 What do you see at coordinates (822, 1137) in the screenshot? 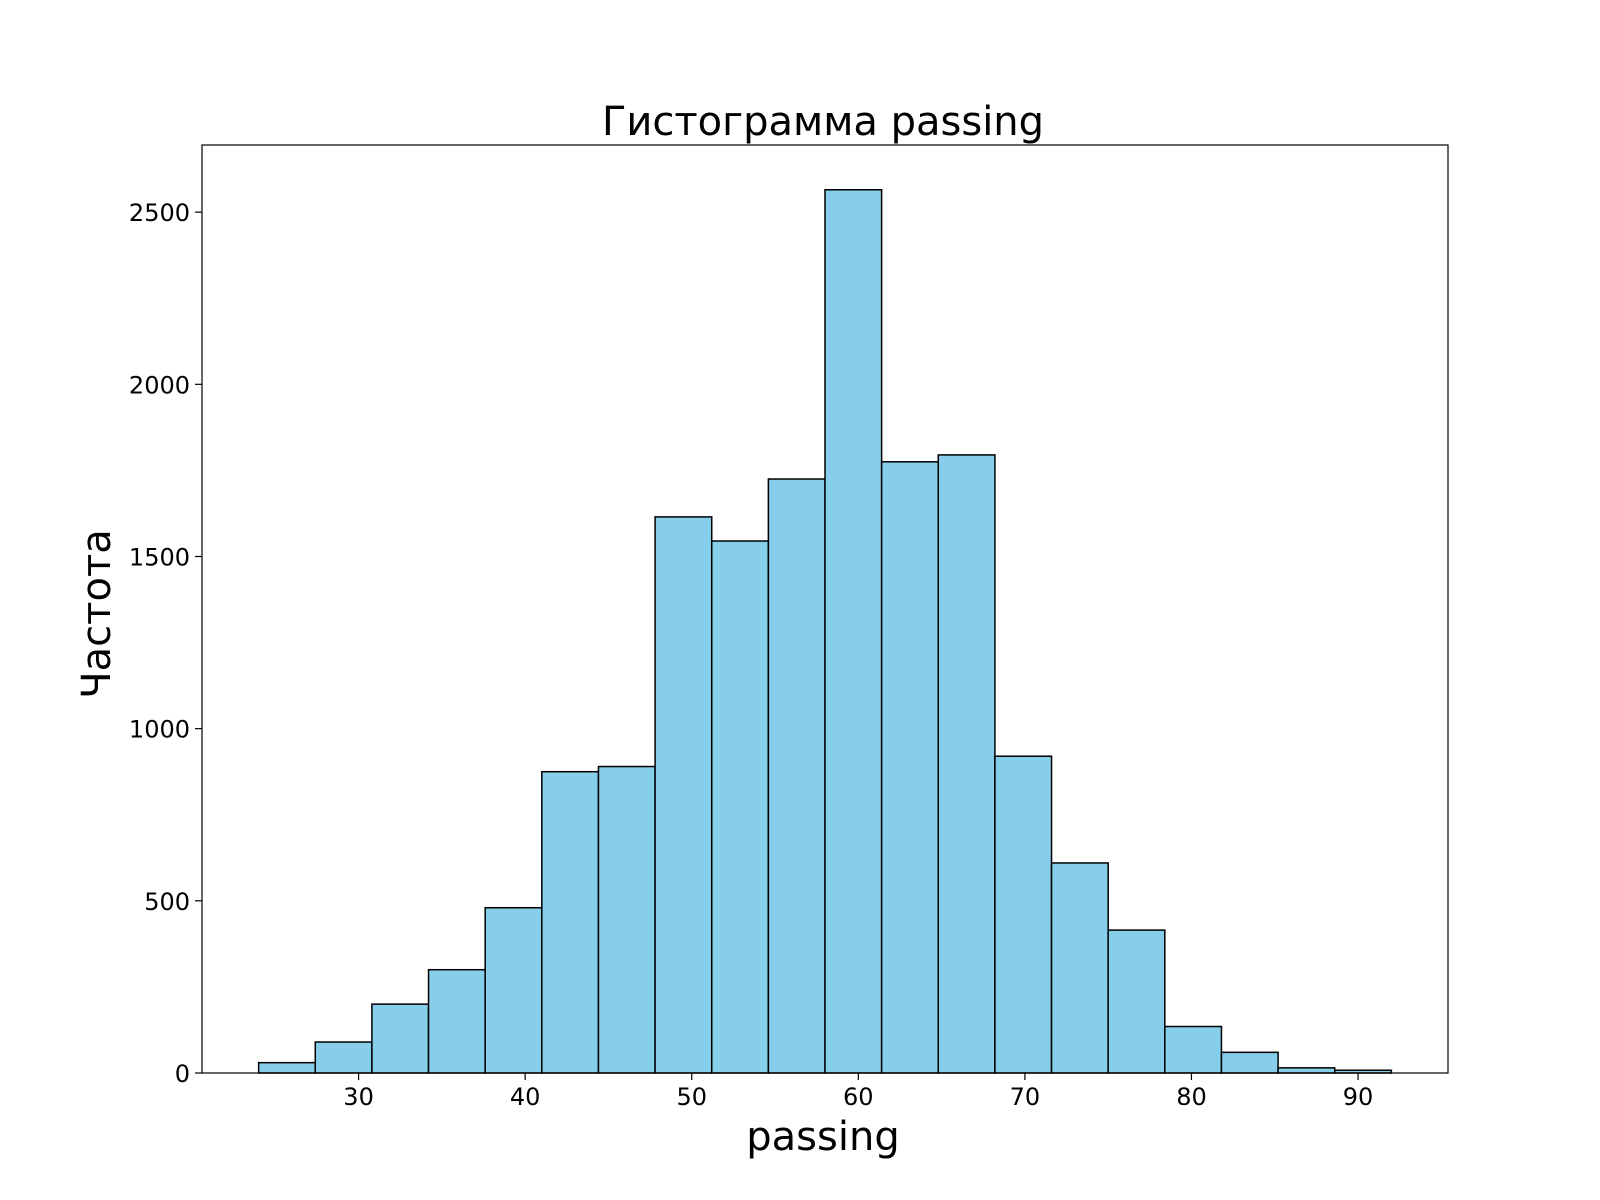
I see `x-axis-label: passing` at bounding box center [822, 1137].